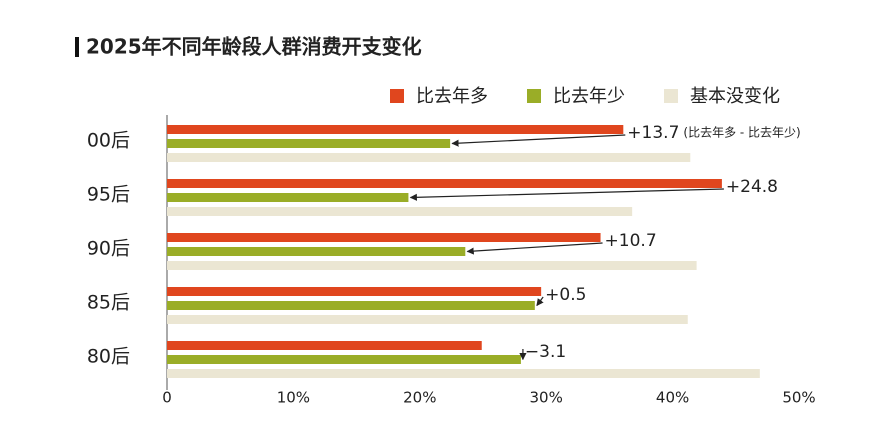  I want to click on y-tick-label: 00后, so click(108, 141).